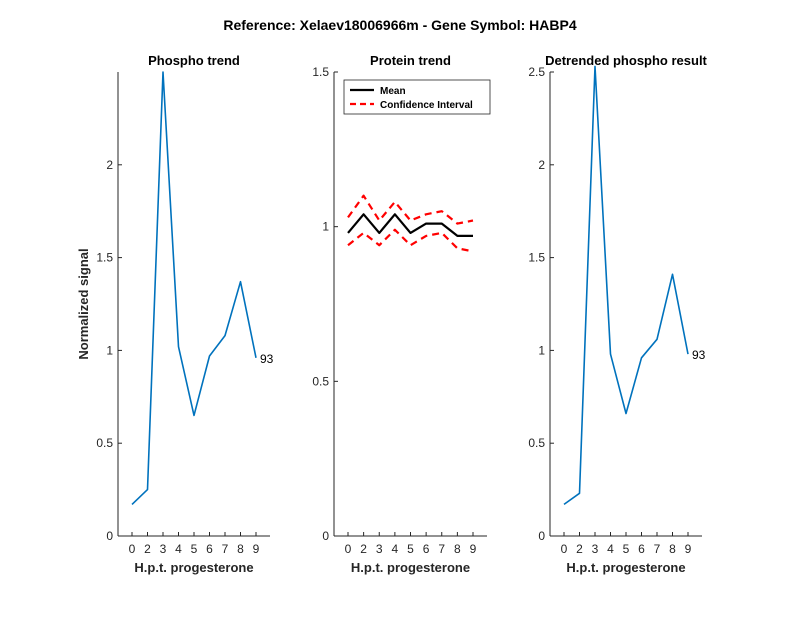  I want to click on legend-label: Confidence Interval, so click(426, 105).